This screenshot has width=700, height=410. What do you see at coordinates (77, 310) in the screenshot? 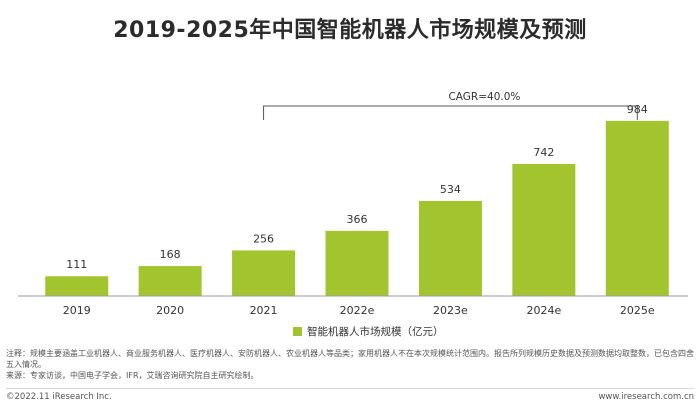
I see `tick-label-2019: 2019` at bounding box center [77, 310].